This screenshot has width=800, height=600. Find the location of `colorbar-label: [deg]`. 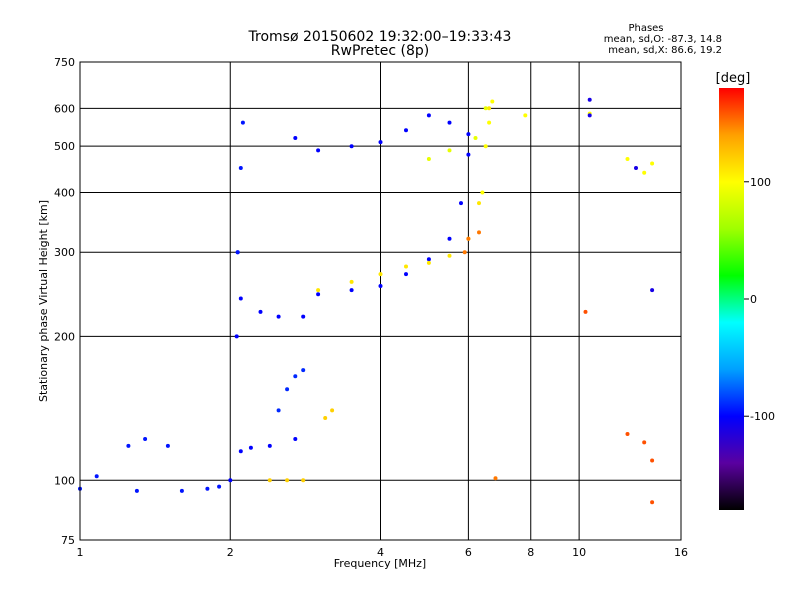

colorbar-label: [deg] is located at coordinates (733, 78).